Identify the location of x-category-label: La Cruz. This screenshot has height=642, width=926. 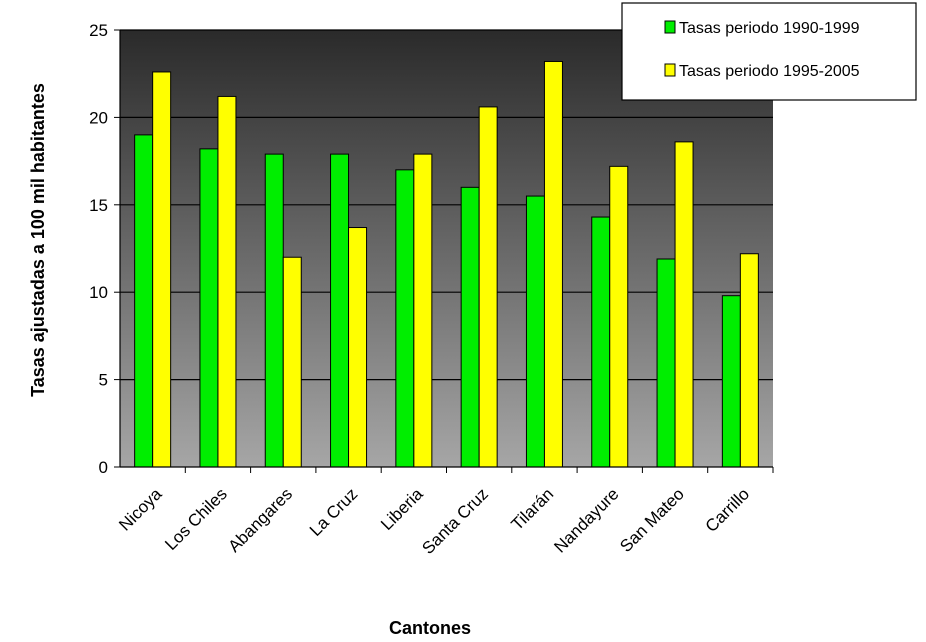
(334, 512).